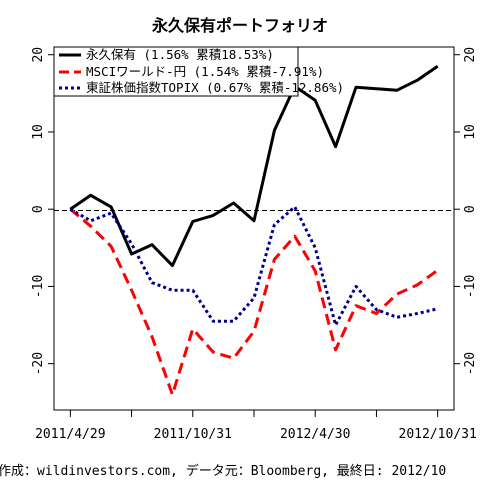 The height and width of the screenshot is (480, 480). Describe the element at coordinates (70, 434) in the screenshot. I see `x-tick-label-0: 2011/4/29` at that location.